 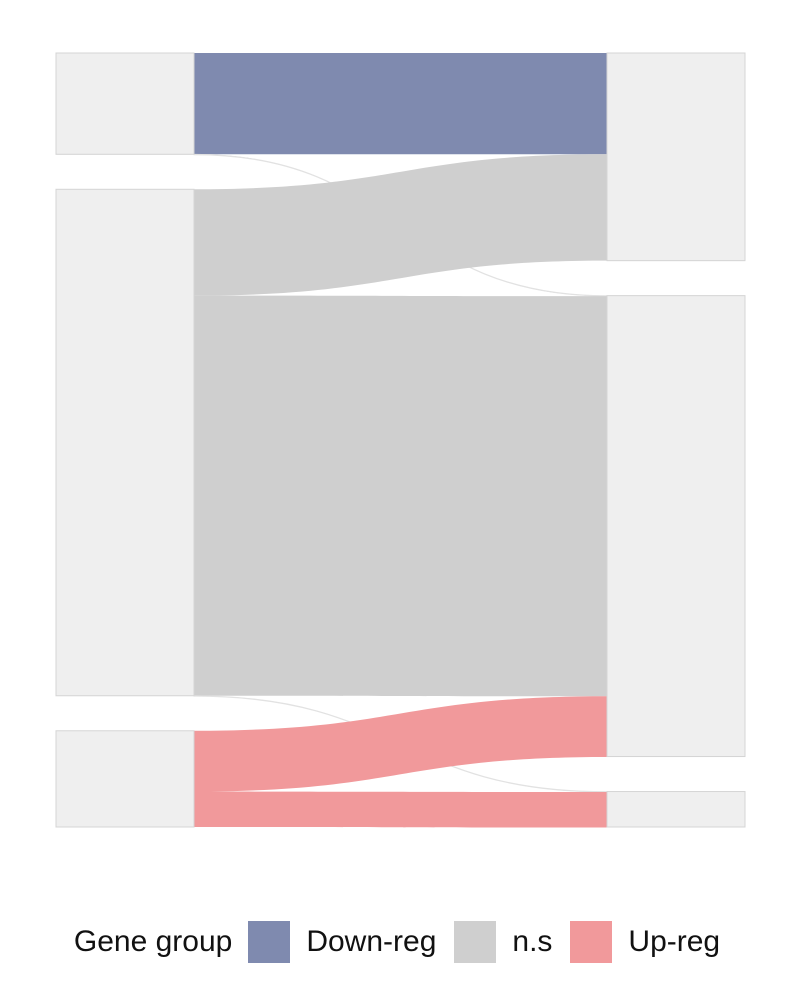 I want to click on legend-item-down-reg: Down-reg, so click(x=342, y=942).